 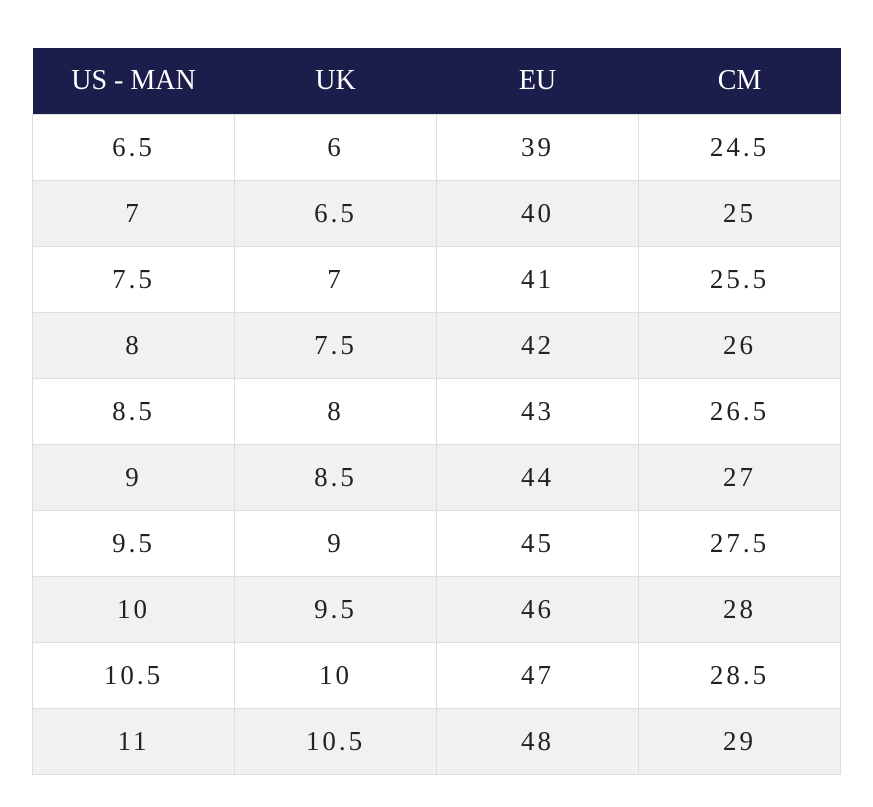 What do you see at coordinates (335, 213) in the screenshot?
I see `cell-uk: 6.5` at bounding box center [335, 213].